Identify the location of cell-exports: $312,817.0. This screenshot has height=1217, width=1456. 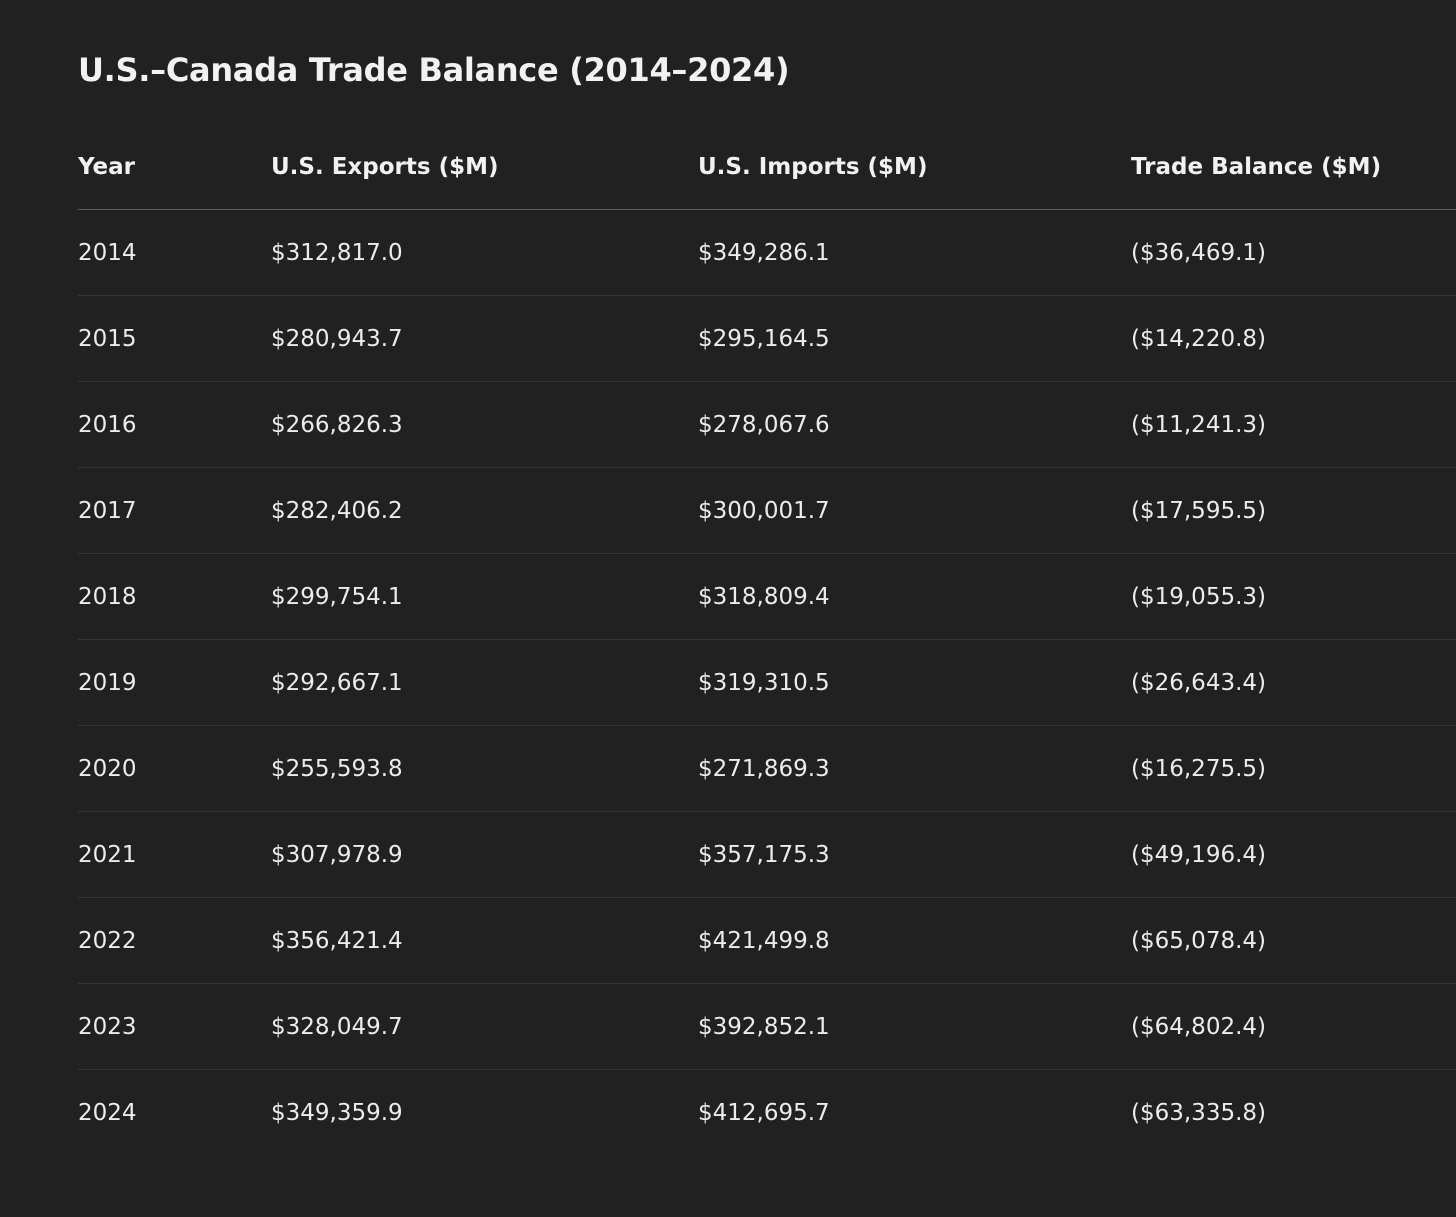
(484, 252).